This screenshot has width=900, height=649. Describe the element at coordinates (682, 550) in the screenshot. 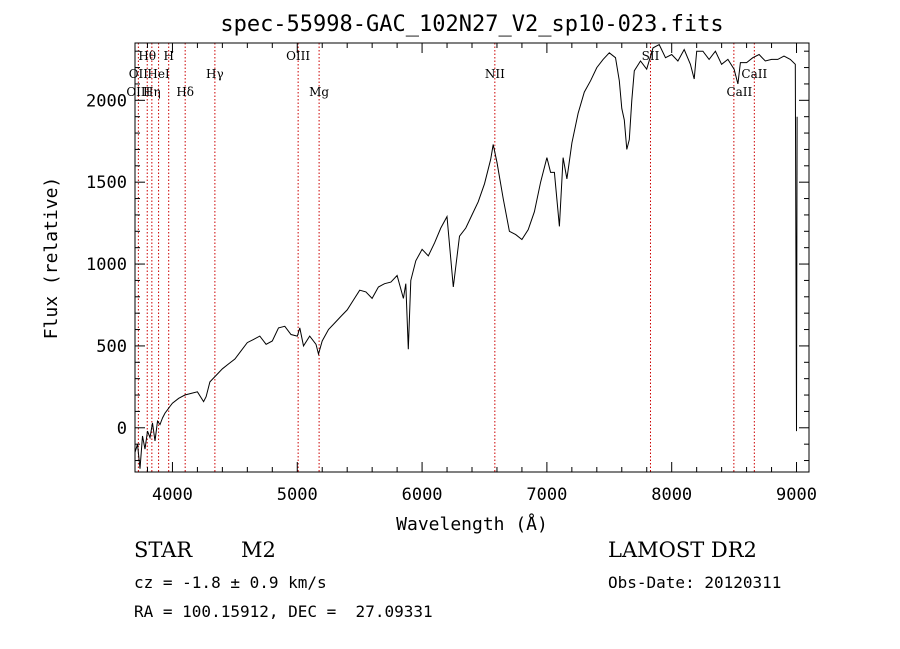

I see `survey-name: LAMOST DR2` at that location.